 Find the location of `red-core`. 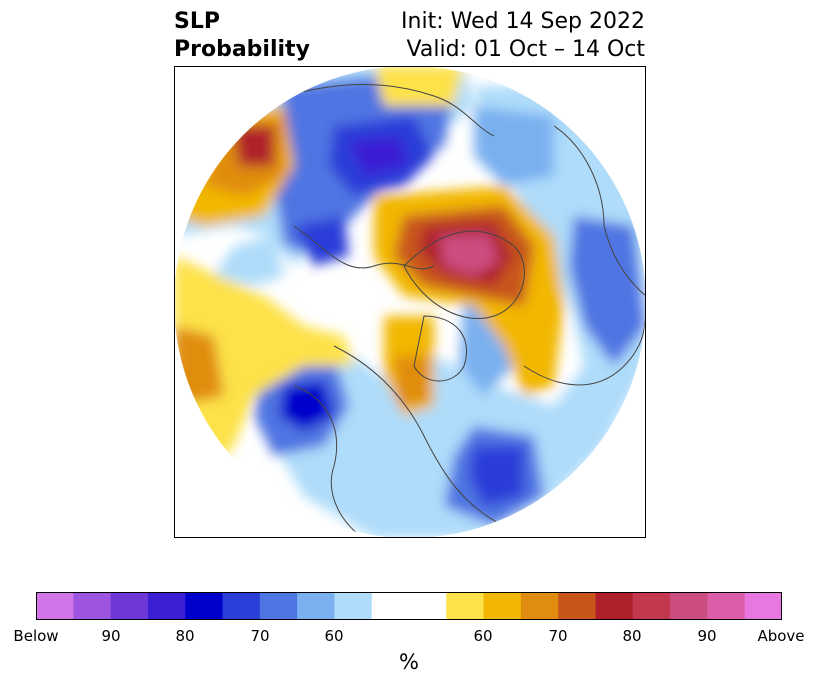

red-core is located at coordinates (254, 146).